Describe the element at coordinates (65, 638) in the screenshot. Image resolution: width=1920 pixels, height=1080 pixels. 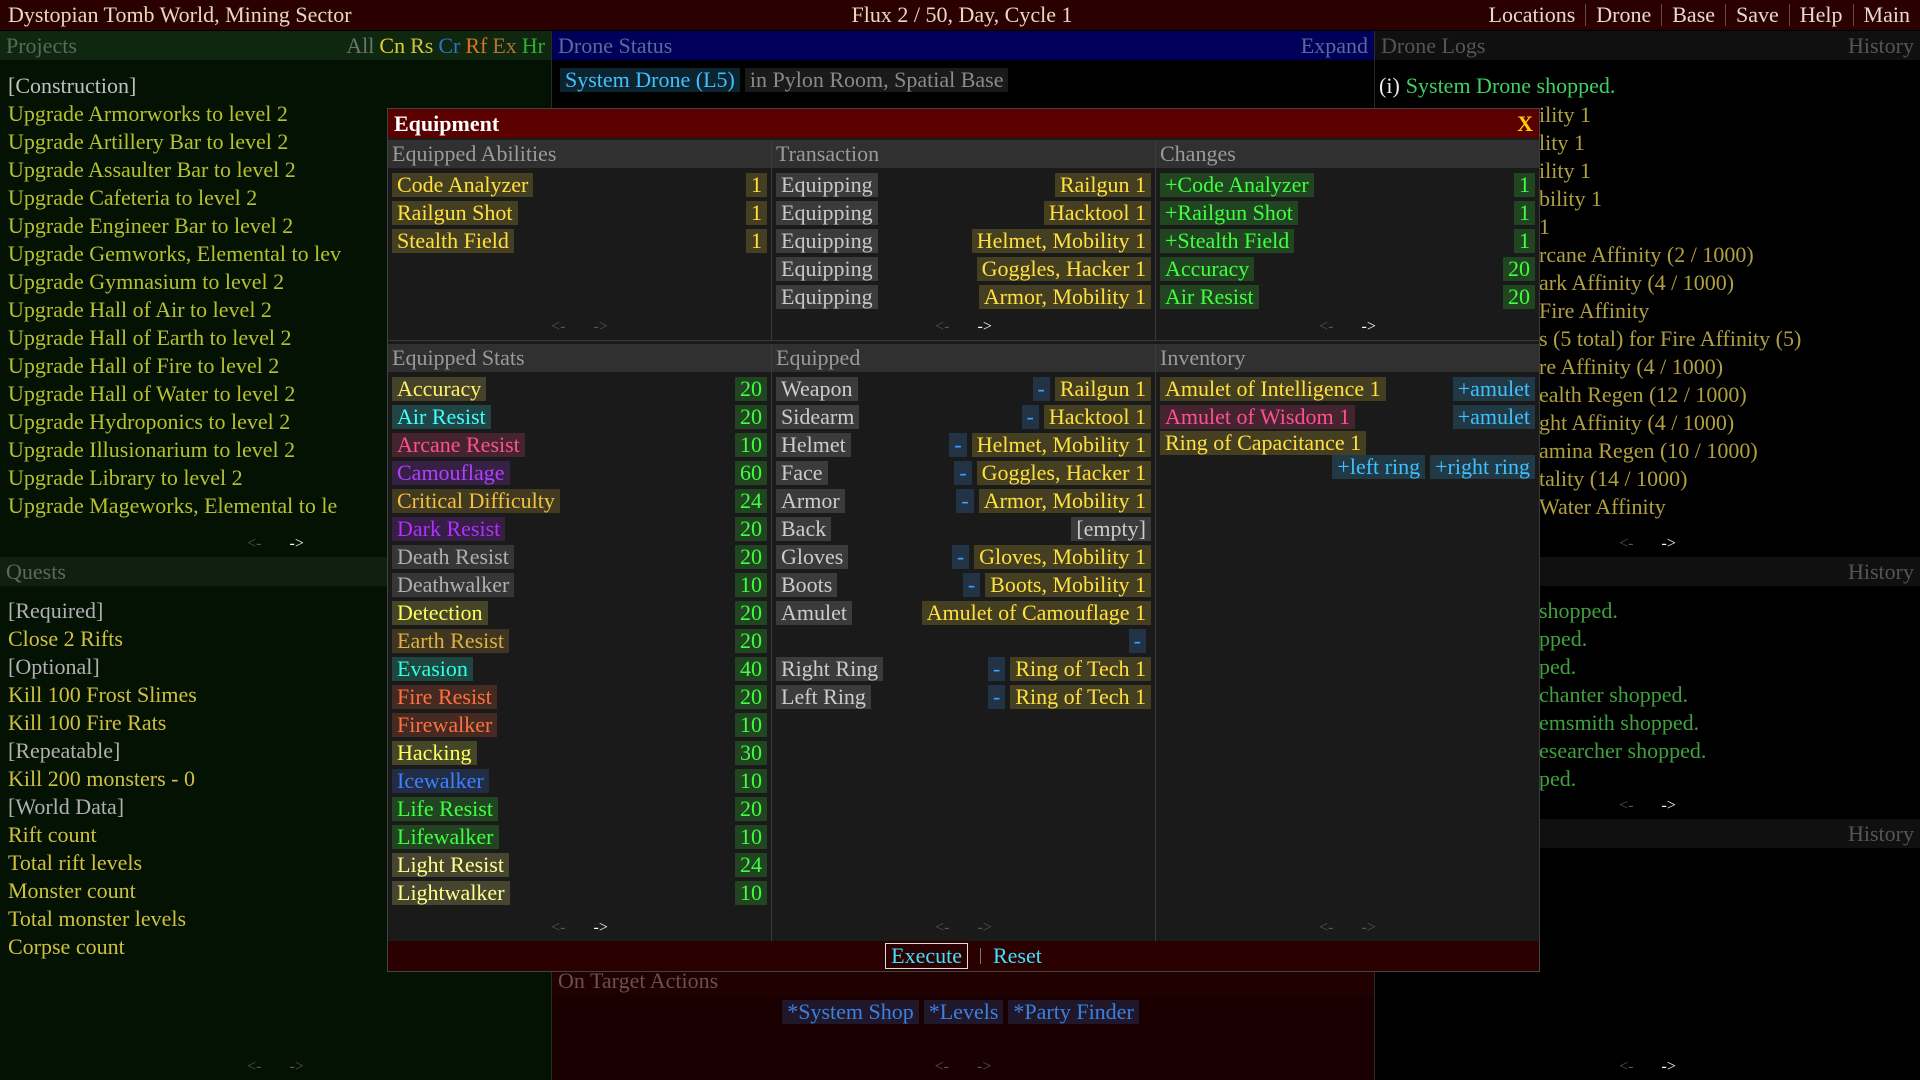
I see `list-item: Close 2 Rifts` at that location.